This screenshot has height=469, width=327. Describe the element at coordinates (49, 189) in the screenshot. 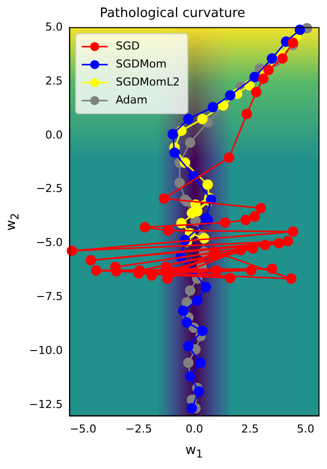

I see `y-tick-label: −2.5` at that location.